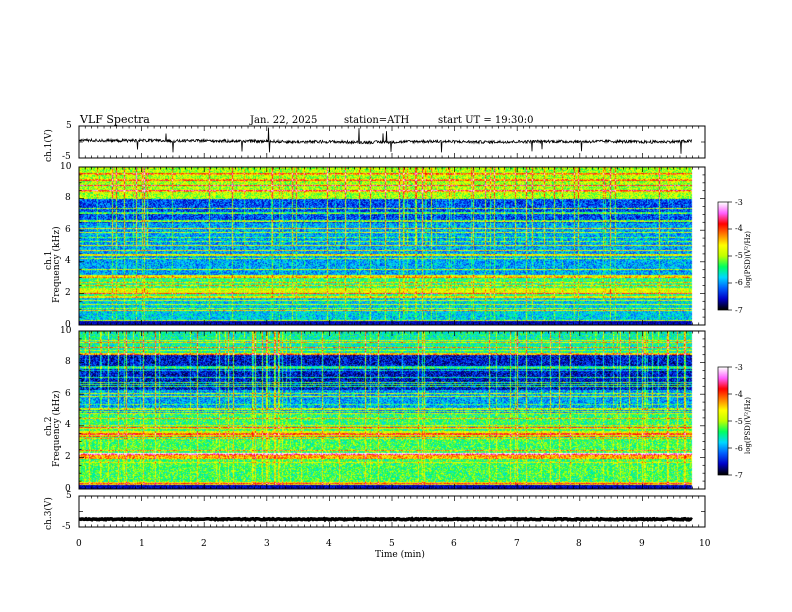  Describe the element at coordinates (68, 198) in the screenshot. I see `ch1-freq-tick-8: 8` at that location.